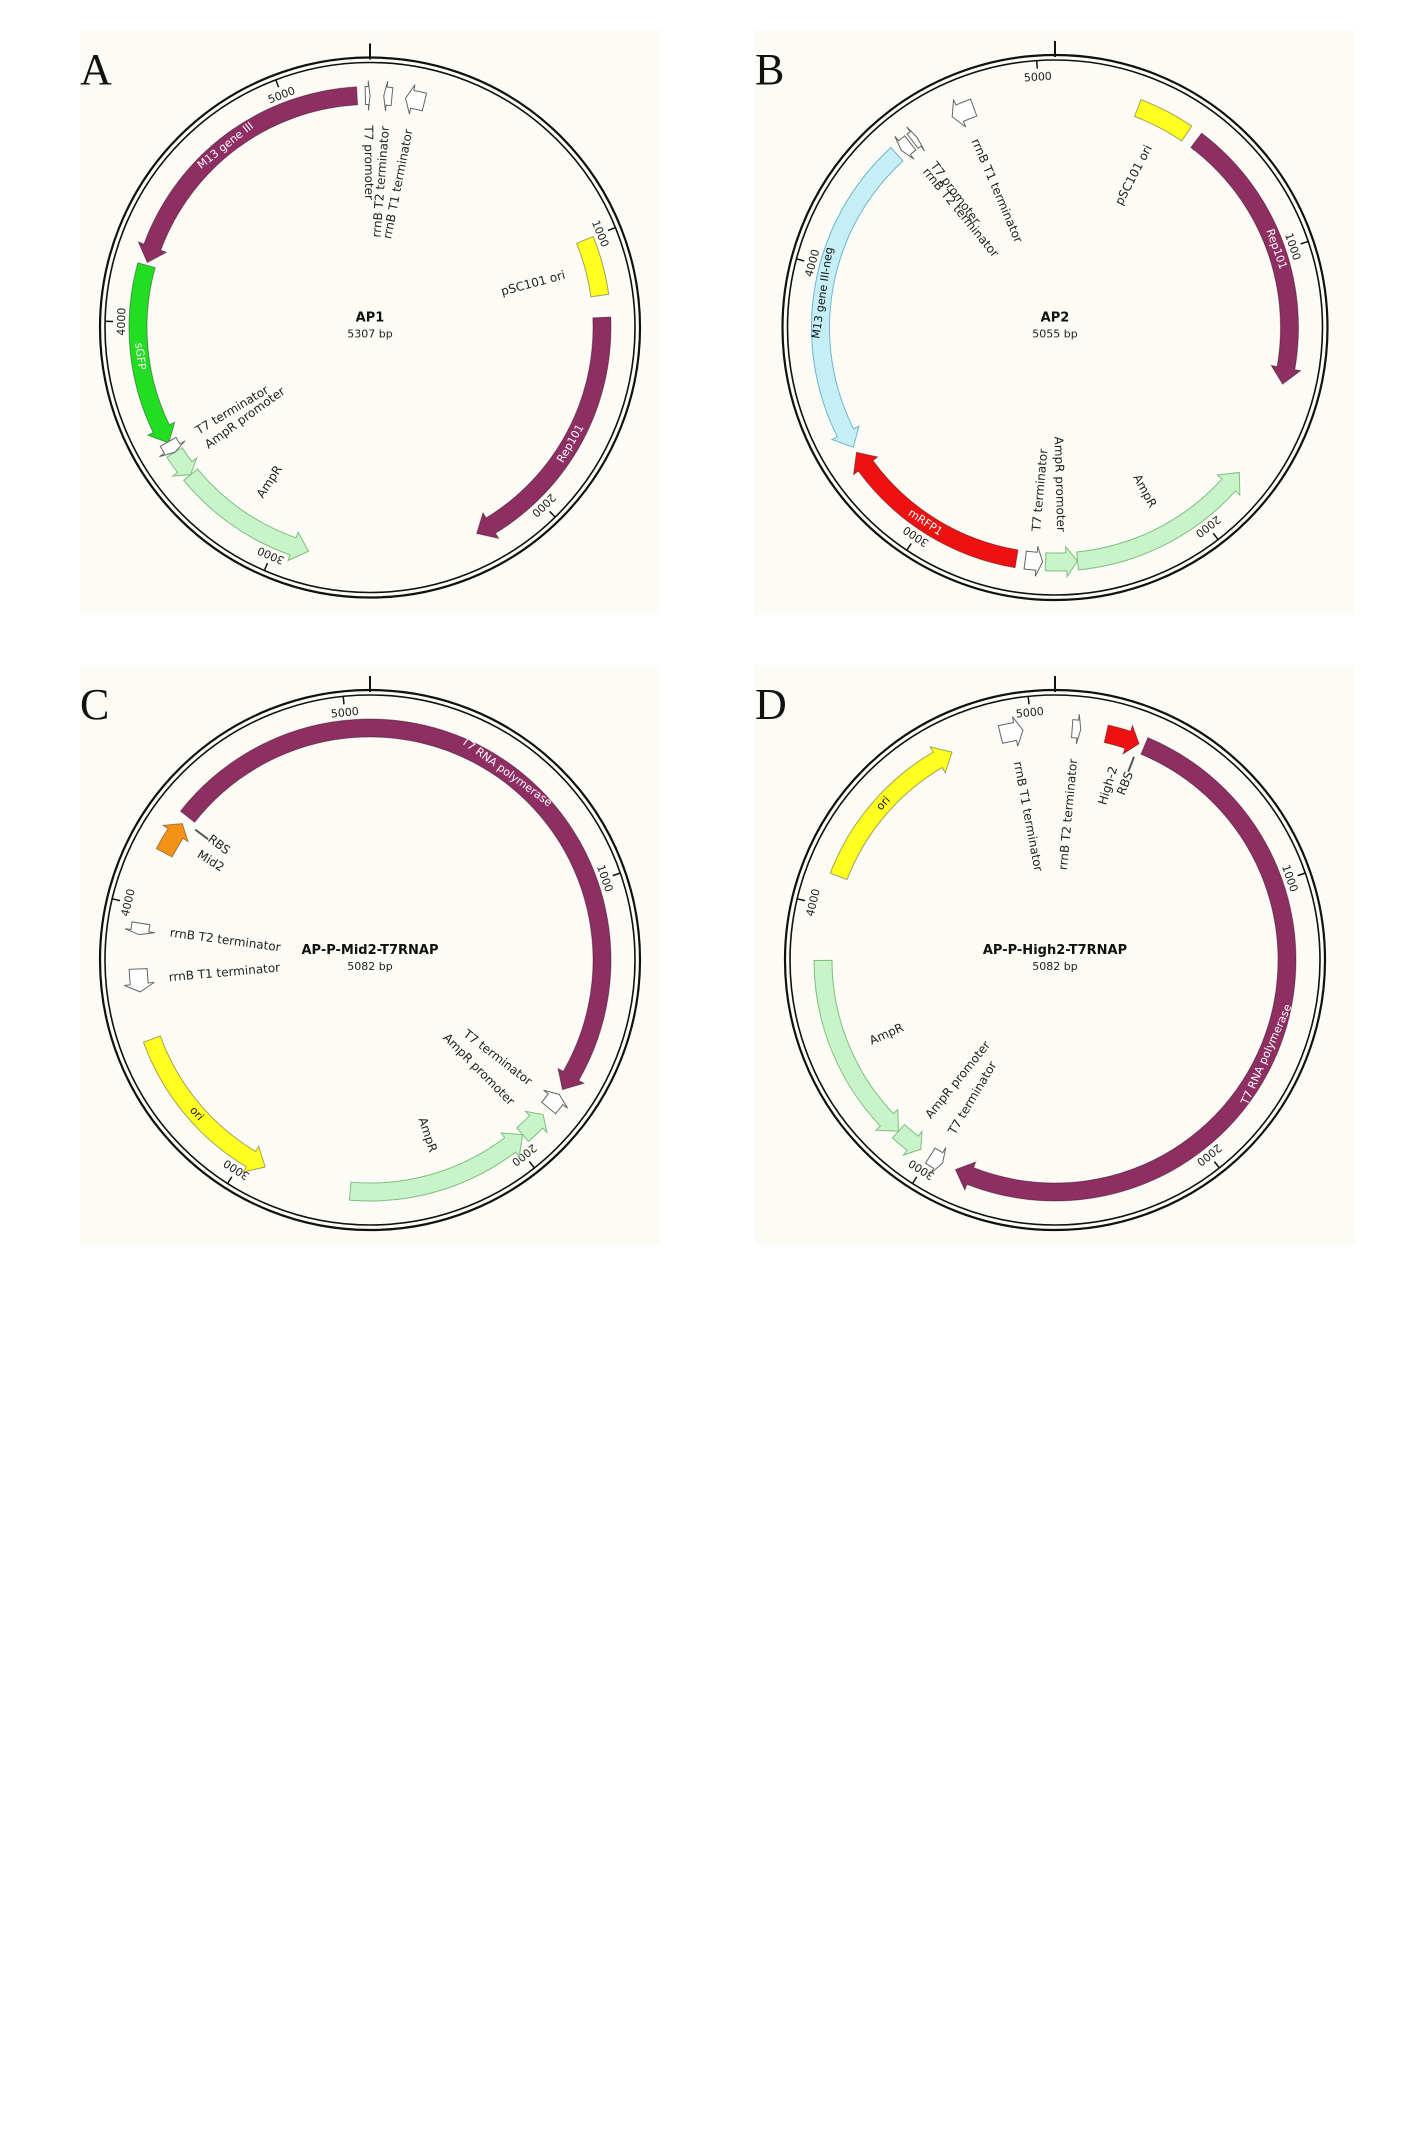  I want to click on feature-rep101: Rep101, so click(1246, 258).